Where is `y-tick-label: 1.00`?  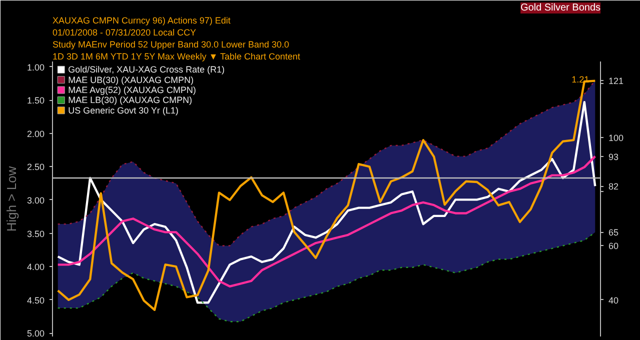 y-tick-label: 1.00 is located at coordinates (35, 67).